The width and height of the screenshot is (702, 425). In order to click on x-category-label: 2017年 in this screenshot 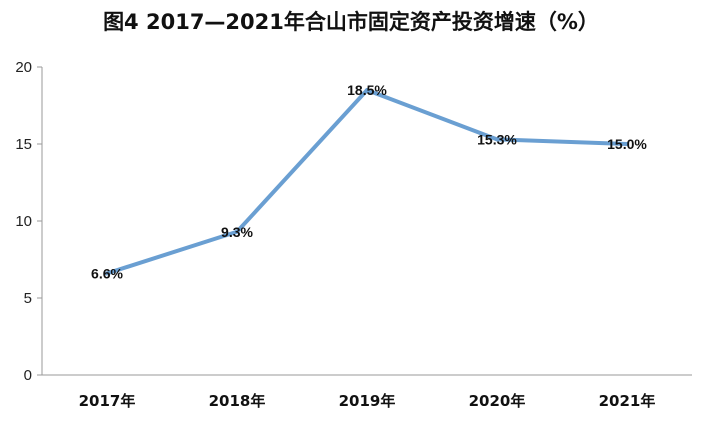, I will do `click(107, 401)`.